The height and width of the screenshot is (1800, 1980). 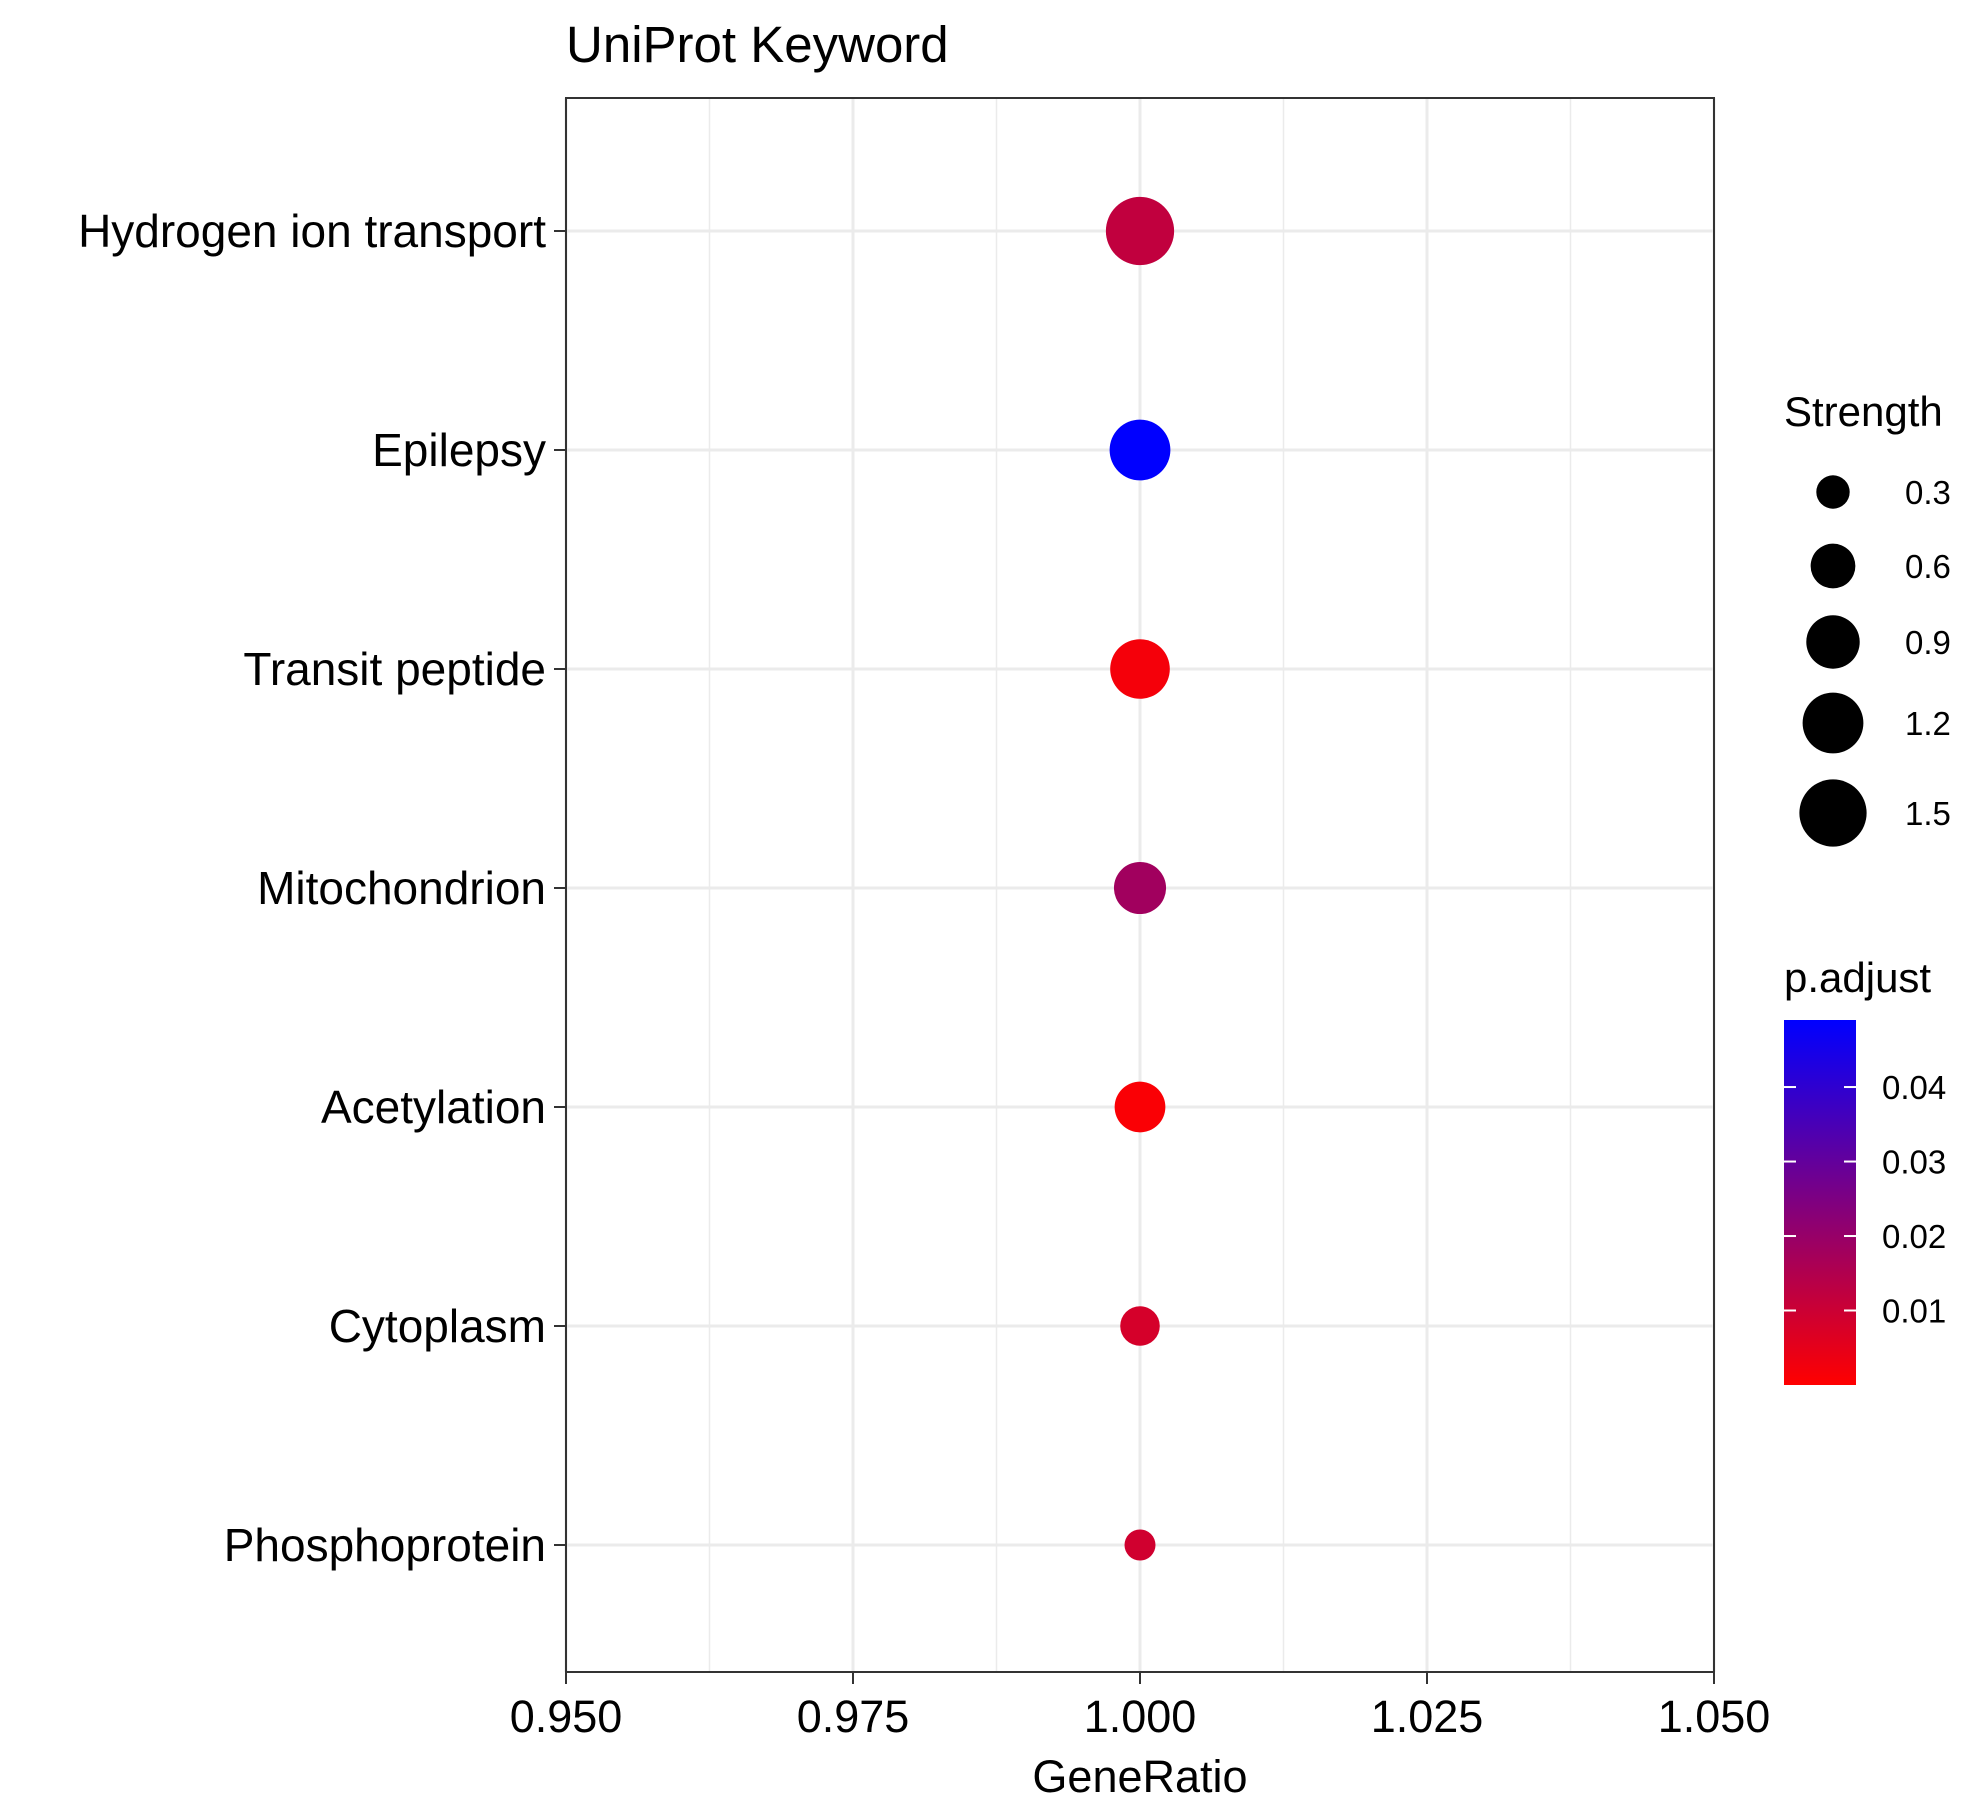 I want to click on color-legend-label: 0.01, so click(x=1914, y=1311).